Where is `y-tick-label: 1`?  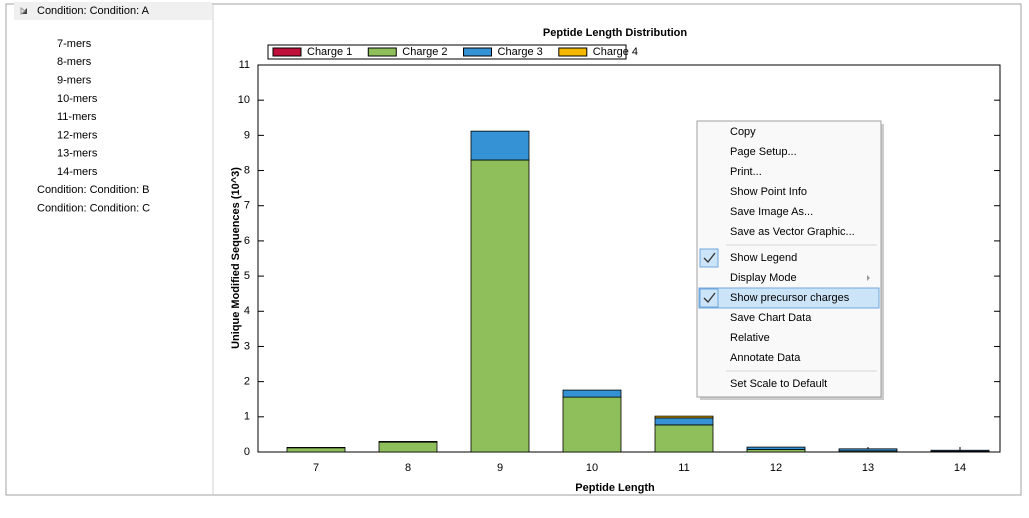
y-tick-label: 1 is located at coordinates (247, 417).